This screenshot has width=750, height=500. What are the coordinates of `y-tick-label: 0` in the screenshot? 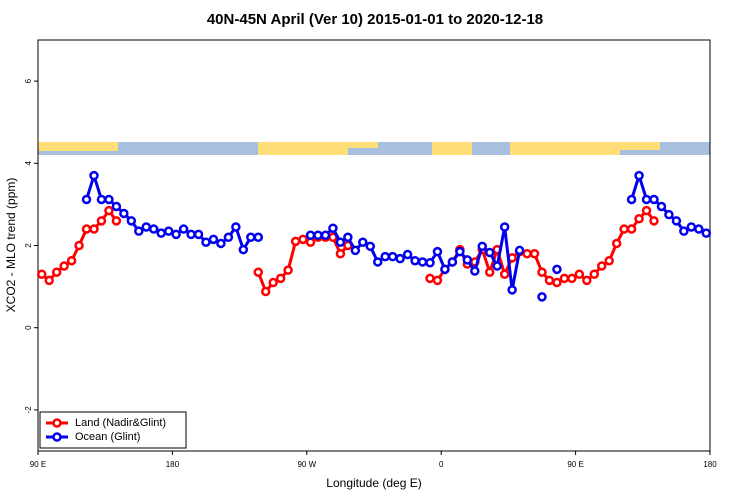 It's located at (28, 327).